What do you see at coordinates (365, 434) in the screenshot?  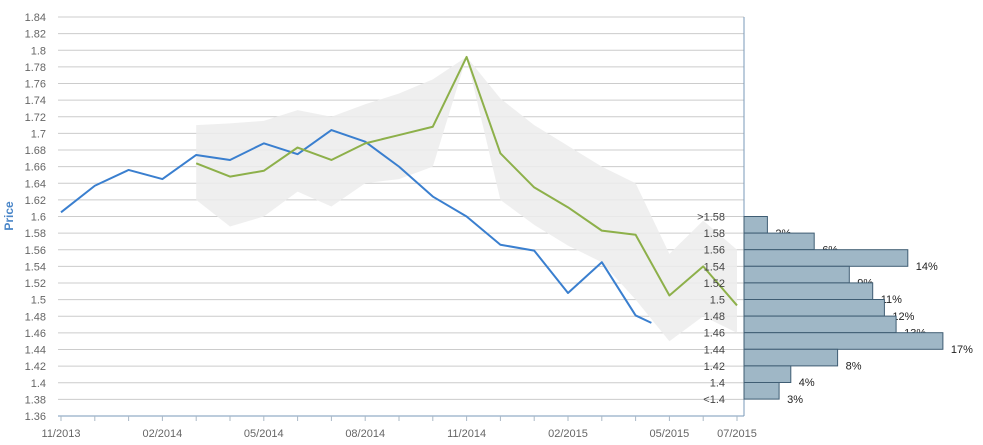 I see `x-tick-label: 08/2014` at bounding box center [365, 434].